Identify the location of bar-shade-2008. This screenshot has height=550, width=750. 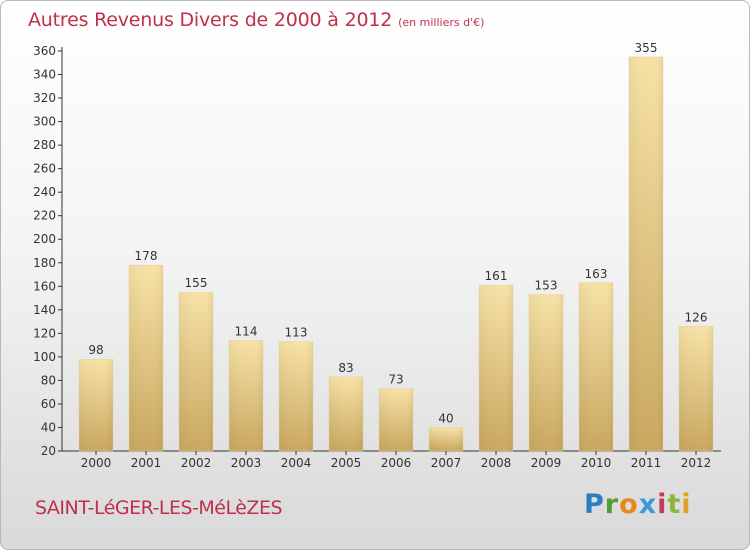
(496, 368).